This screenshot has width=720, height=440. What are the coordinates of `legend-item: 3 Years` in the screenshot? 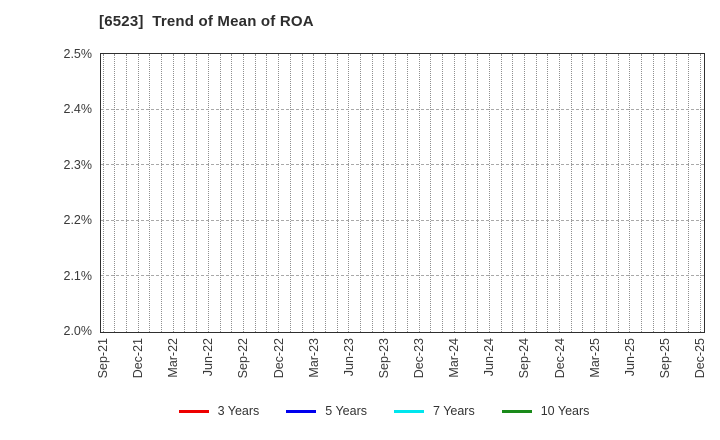 It's located at (219, 411).